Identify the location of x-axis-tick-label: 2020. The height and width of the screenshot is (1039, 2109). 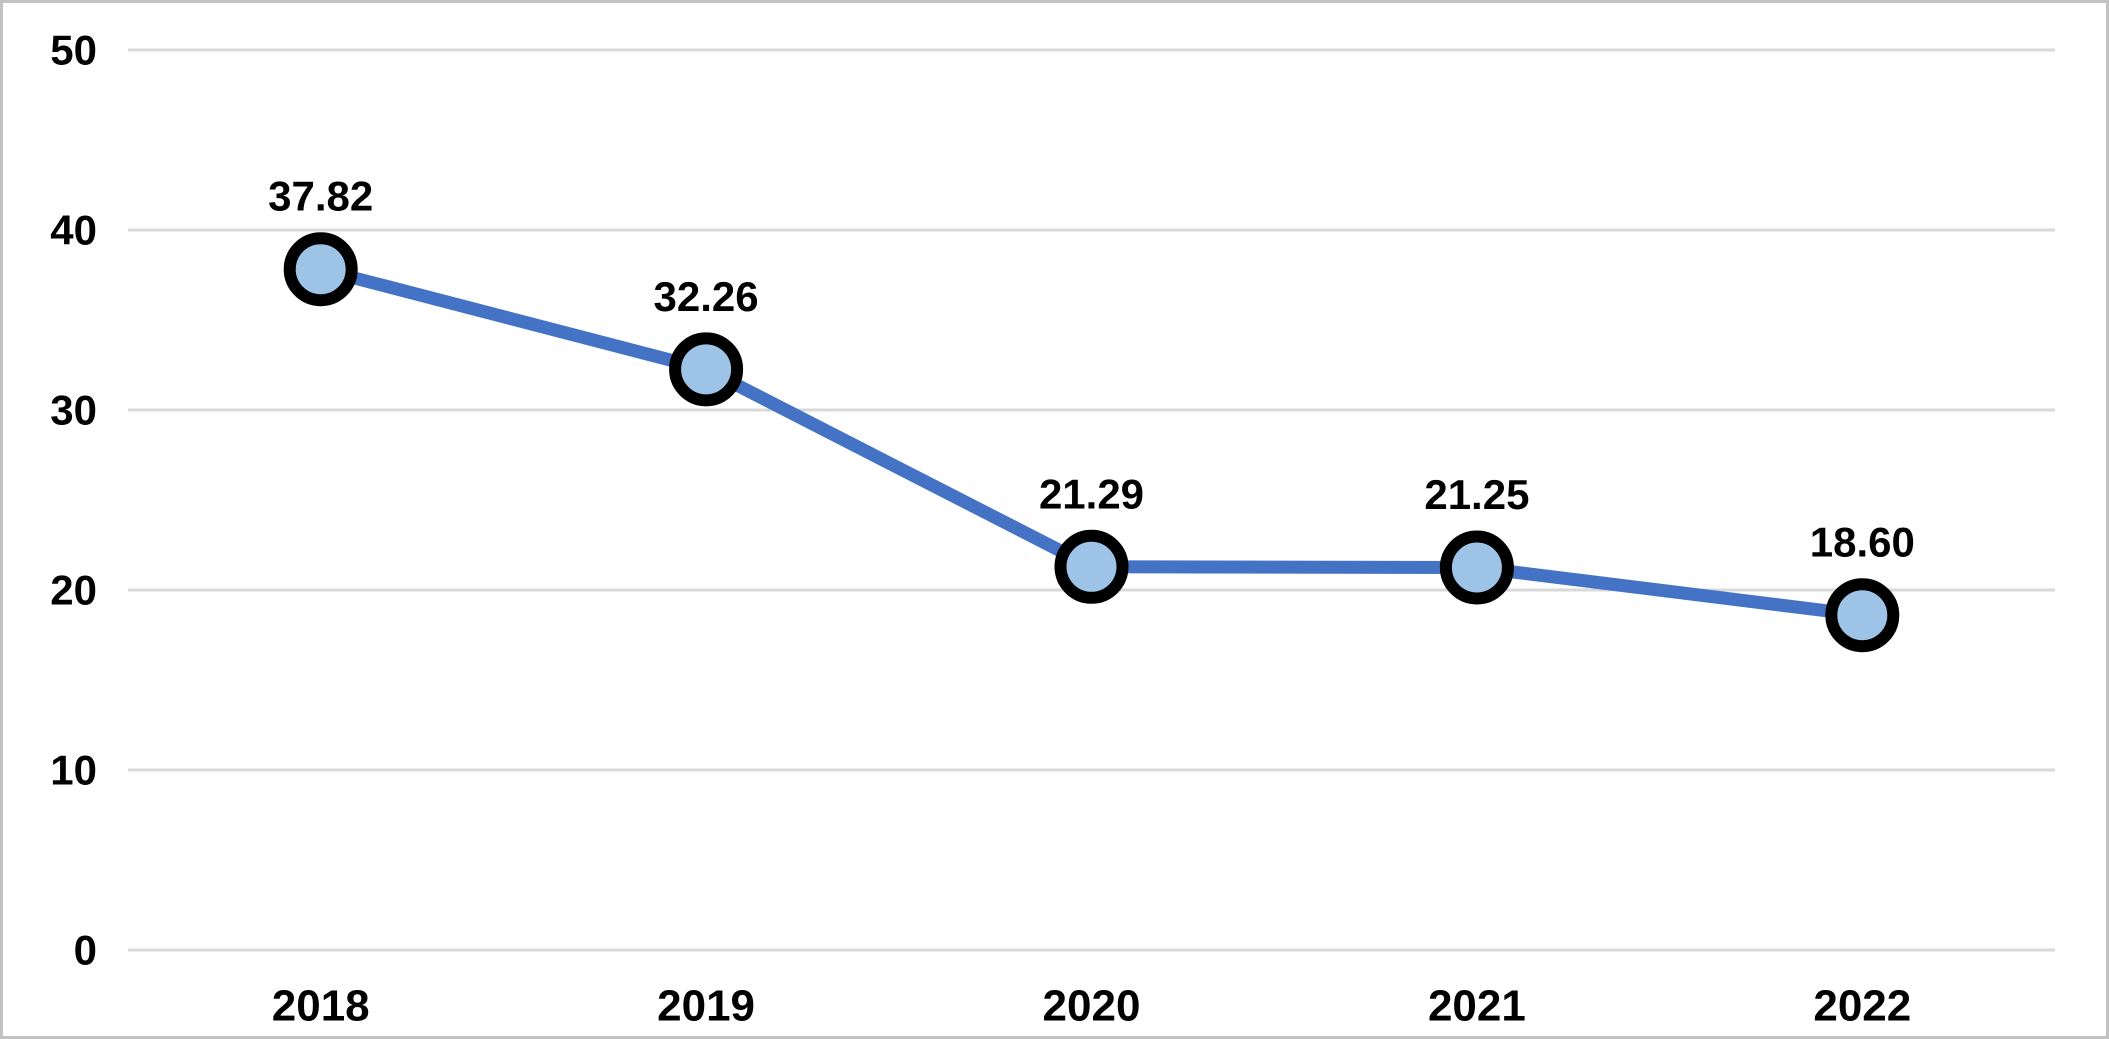
(1092, 1006).